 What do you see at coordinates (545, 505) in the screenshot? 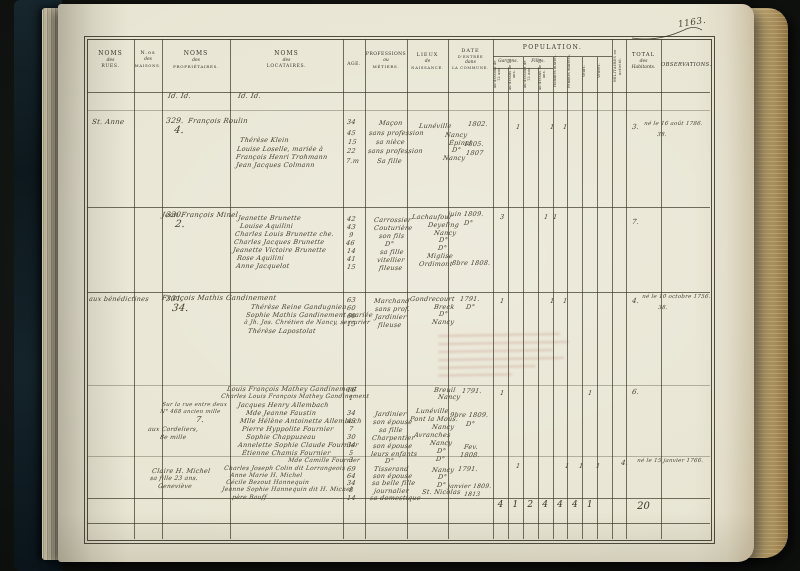
I see `totals-cell: 4` at bounding box center [545, 505].